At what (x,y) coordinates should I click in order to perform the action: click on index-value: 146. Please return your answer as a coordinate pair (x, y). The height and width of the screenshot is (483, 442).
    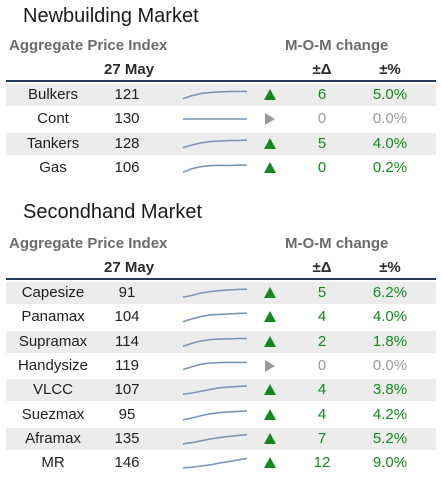
    Looking at the image, I should click on (127, 463).